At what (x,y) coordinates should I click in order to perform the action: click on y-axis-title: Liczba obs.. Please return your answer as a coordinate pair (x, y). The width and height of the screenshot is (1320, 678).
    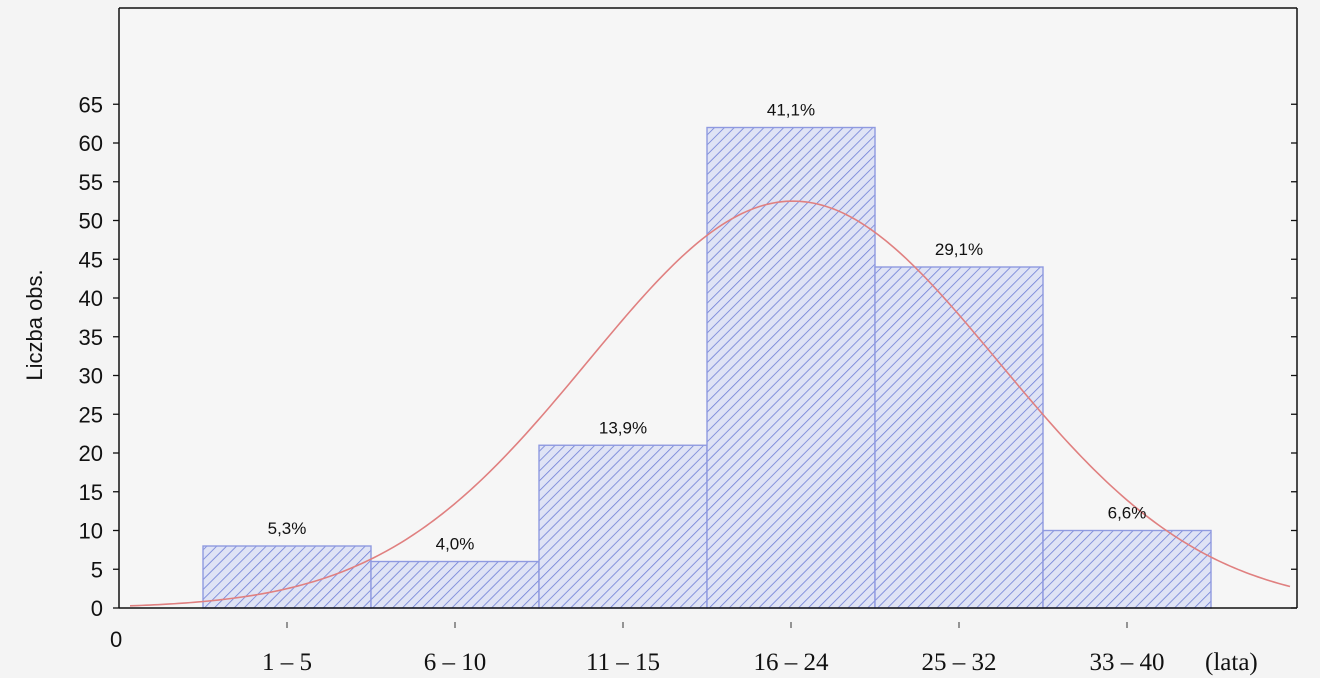
    Looking at the image, I should click on (34, 324).